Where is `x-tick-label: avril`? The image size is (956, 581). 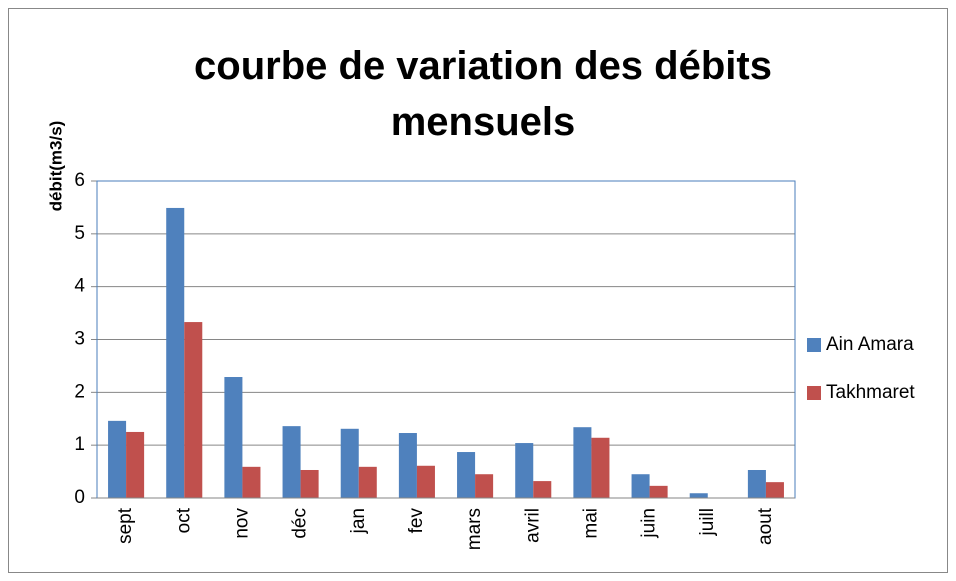
x-tick-label: avril is located at coordinates (532, 525).